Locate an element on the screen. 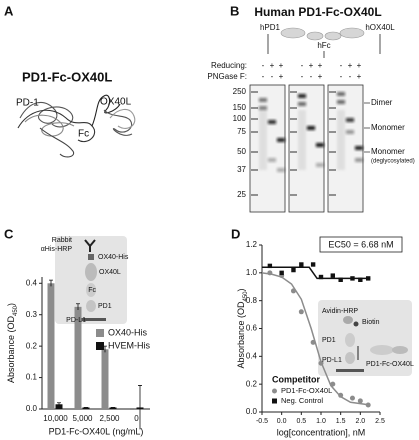  smear is located at coordinates (302, 140).